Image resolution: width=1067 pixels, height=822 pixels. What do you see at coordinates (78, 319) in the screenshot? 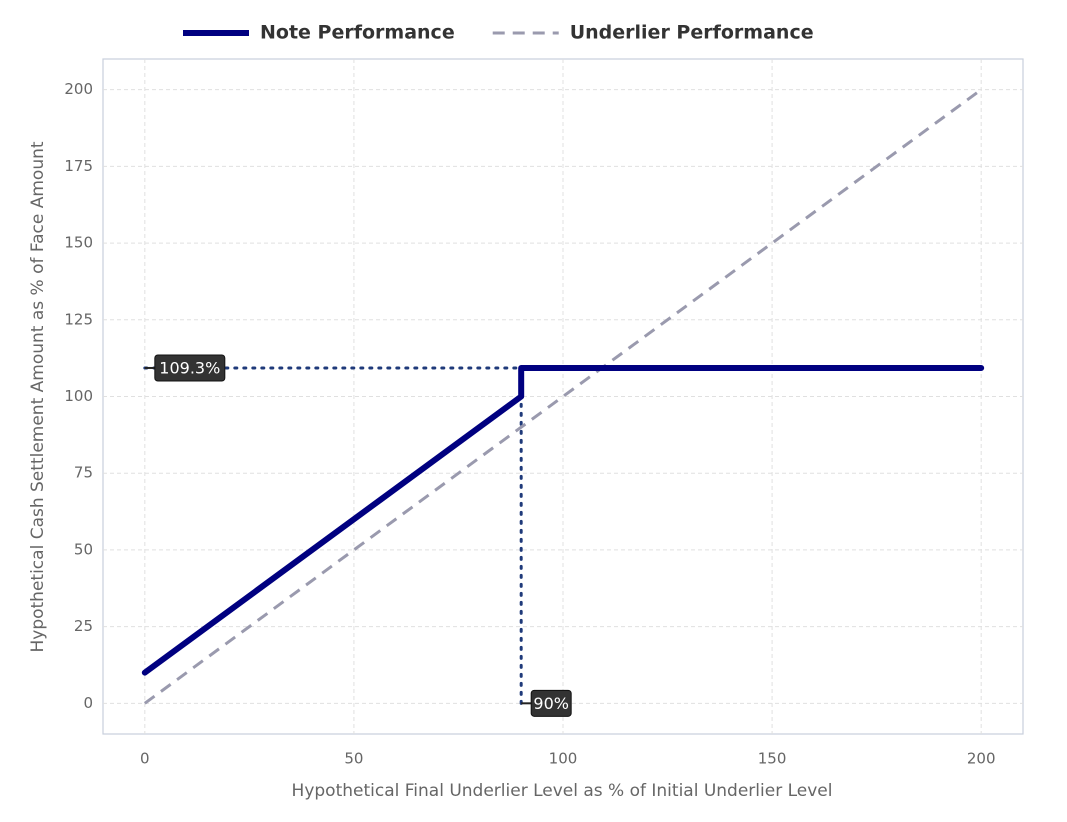
I see `y-tick-label: 125` at bounding box center [78, 319].